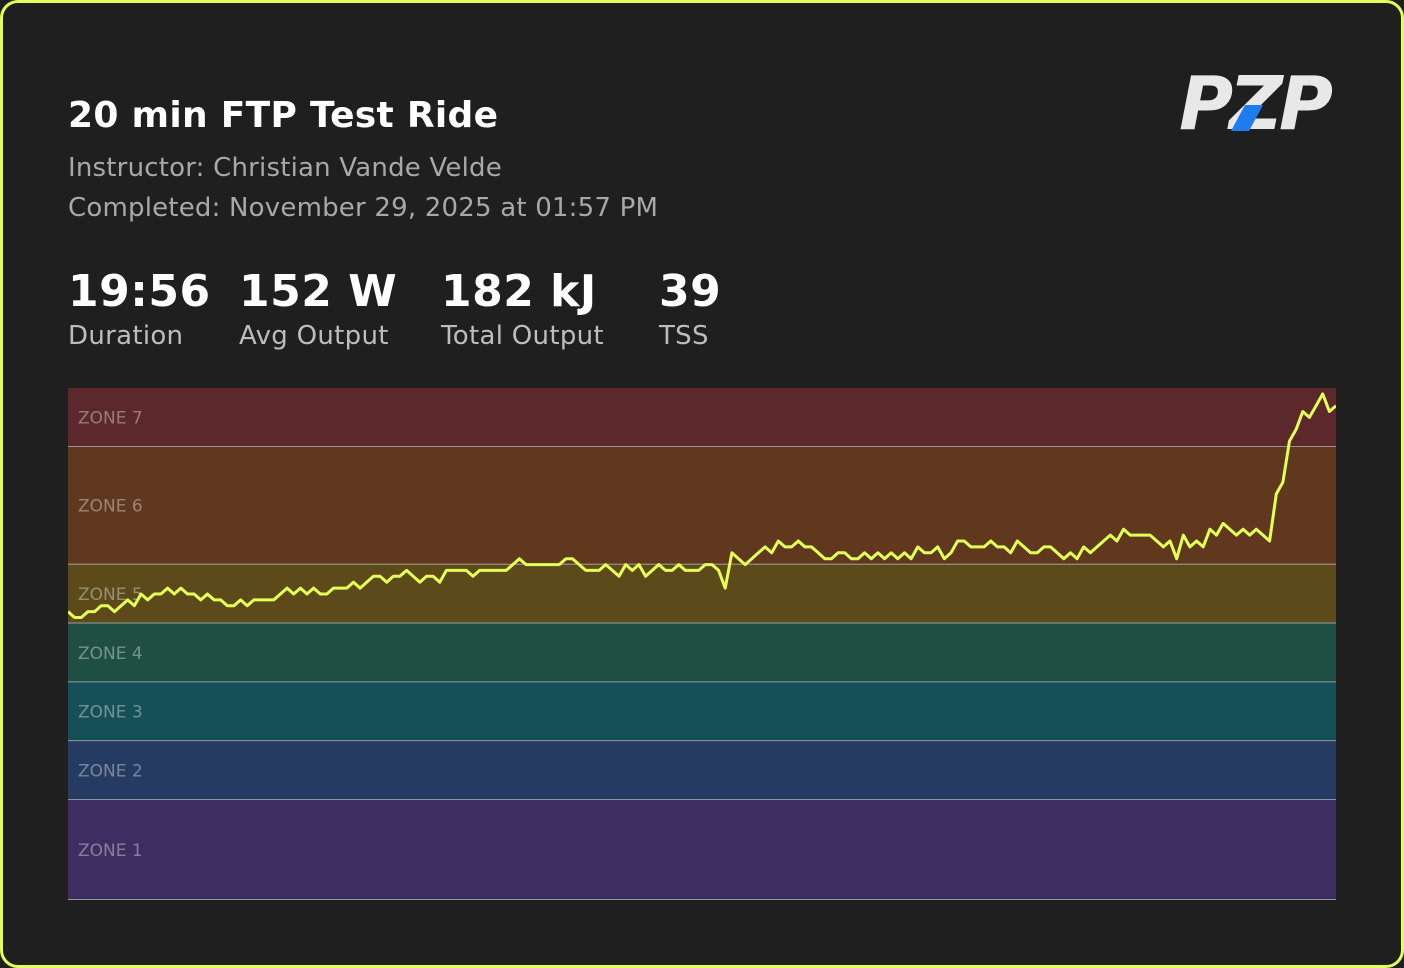 This screenshot has width=1404, height=968. What do you see at coordinates (110, 851) in the screenshot?
I see `zone-label-1: ZONE 1` at bounding box center [110, 851].